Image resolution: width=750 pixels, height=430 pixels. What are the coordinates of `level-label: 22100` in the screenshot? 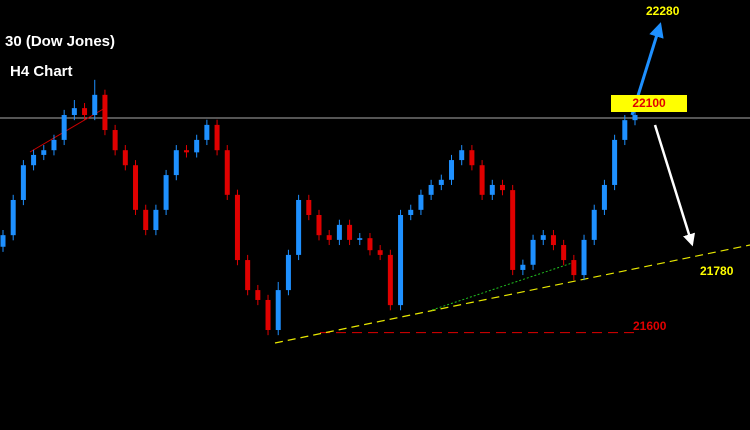 It's located at (649, 103).